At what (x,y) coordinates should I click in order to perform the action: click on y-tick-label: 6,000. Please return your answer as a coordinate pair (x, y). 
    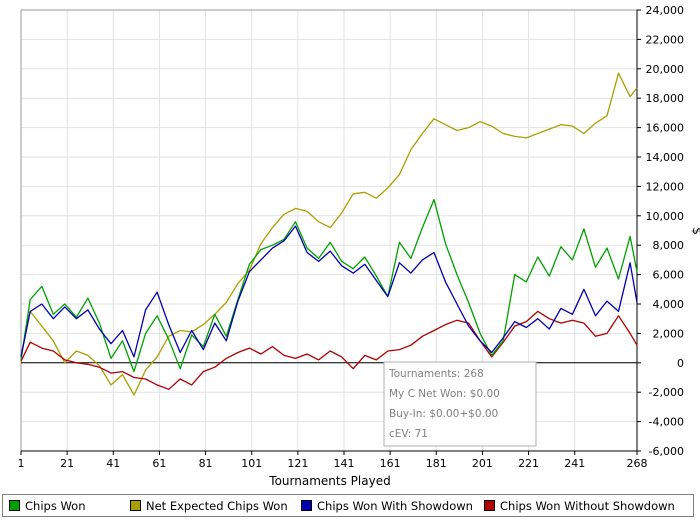
    Looking at the image, I should click on (669, 275).